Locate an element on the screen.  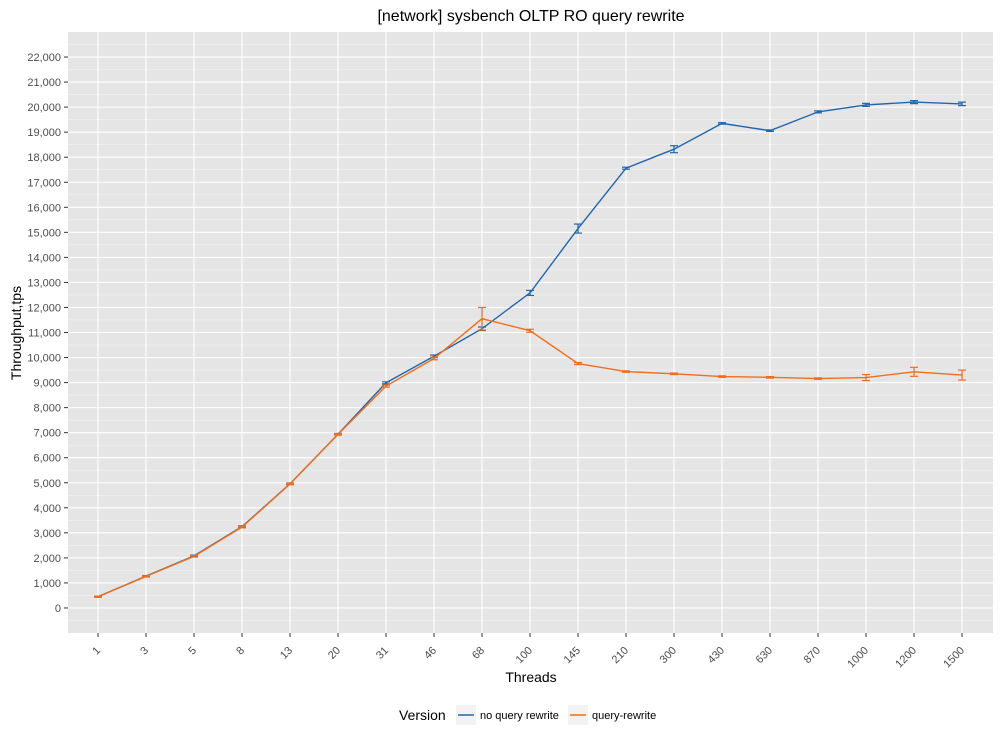
legend-label: no query rewrite is located at coordinates (519, 716).